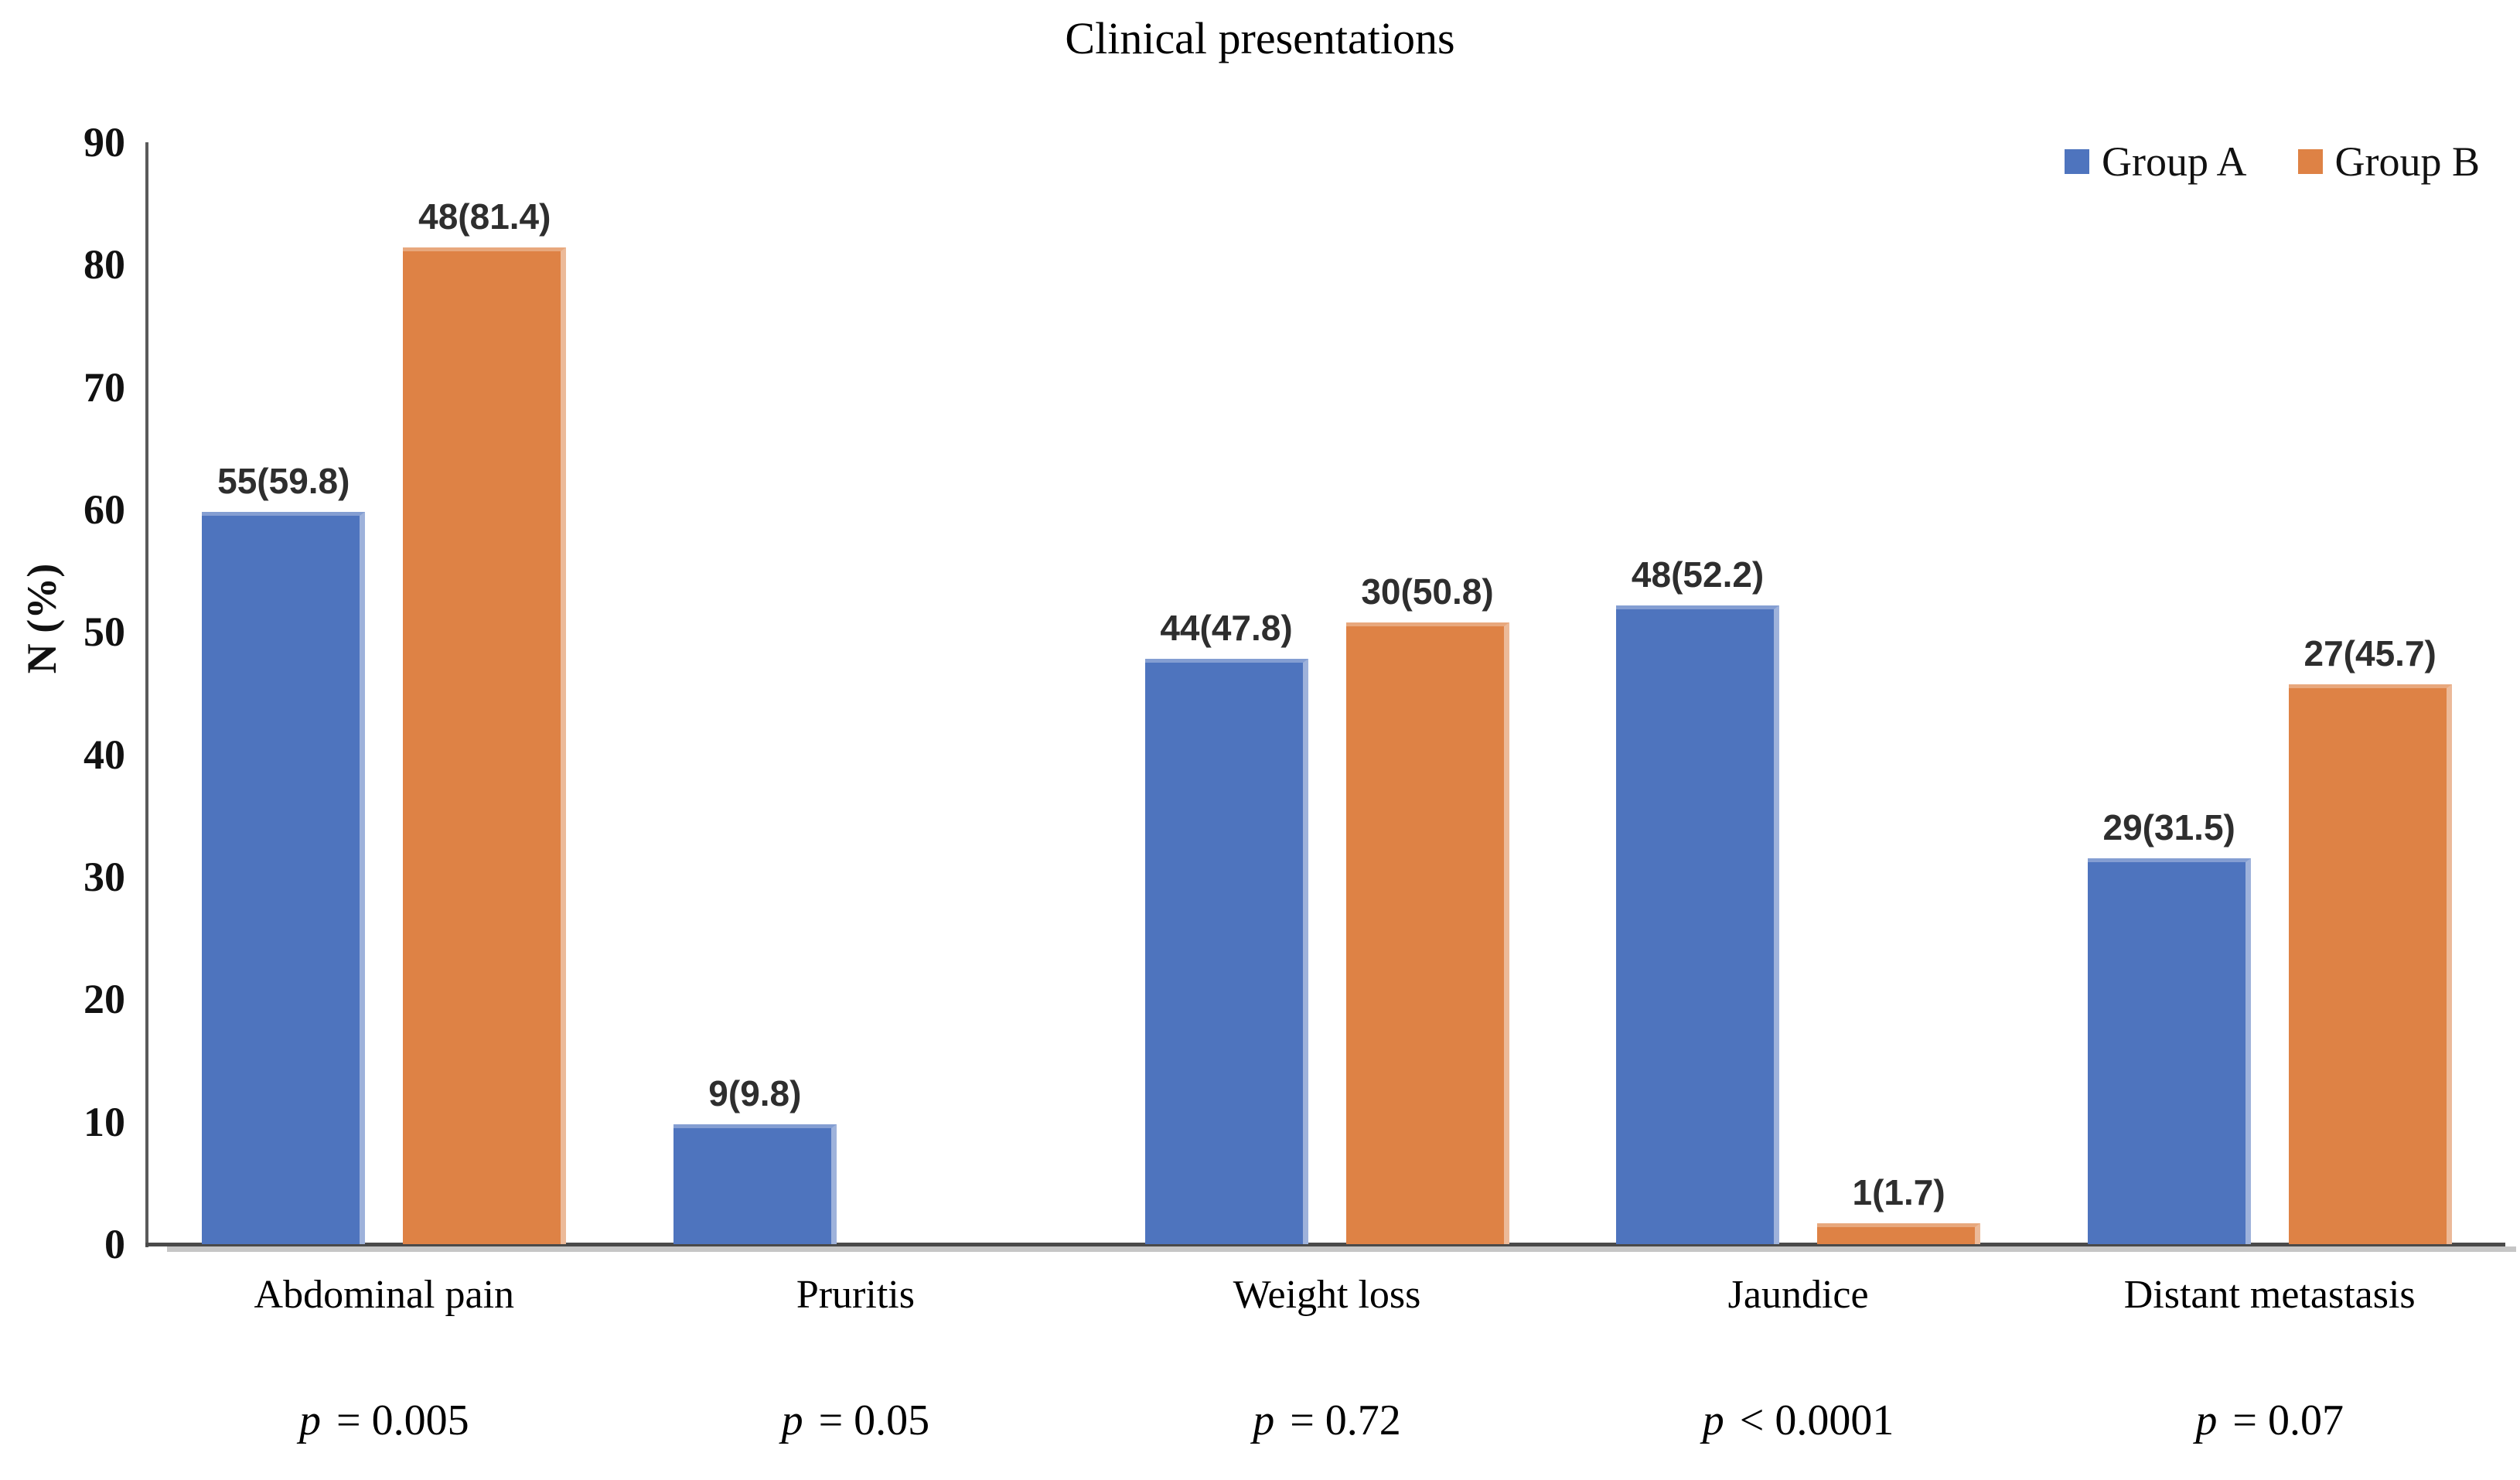  Describe the element at coordinates (2269, 1420) in the screenshot. I see `p-value-distant-metastasis: p = 0.07` at that location.